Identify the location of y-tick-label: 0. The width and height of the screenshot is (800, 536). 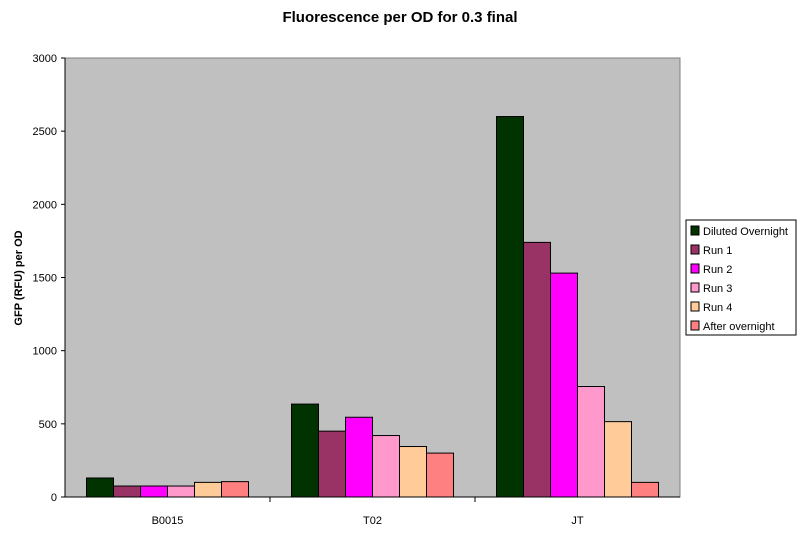
(54, 498).